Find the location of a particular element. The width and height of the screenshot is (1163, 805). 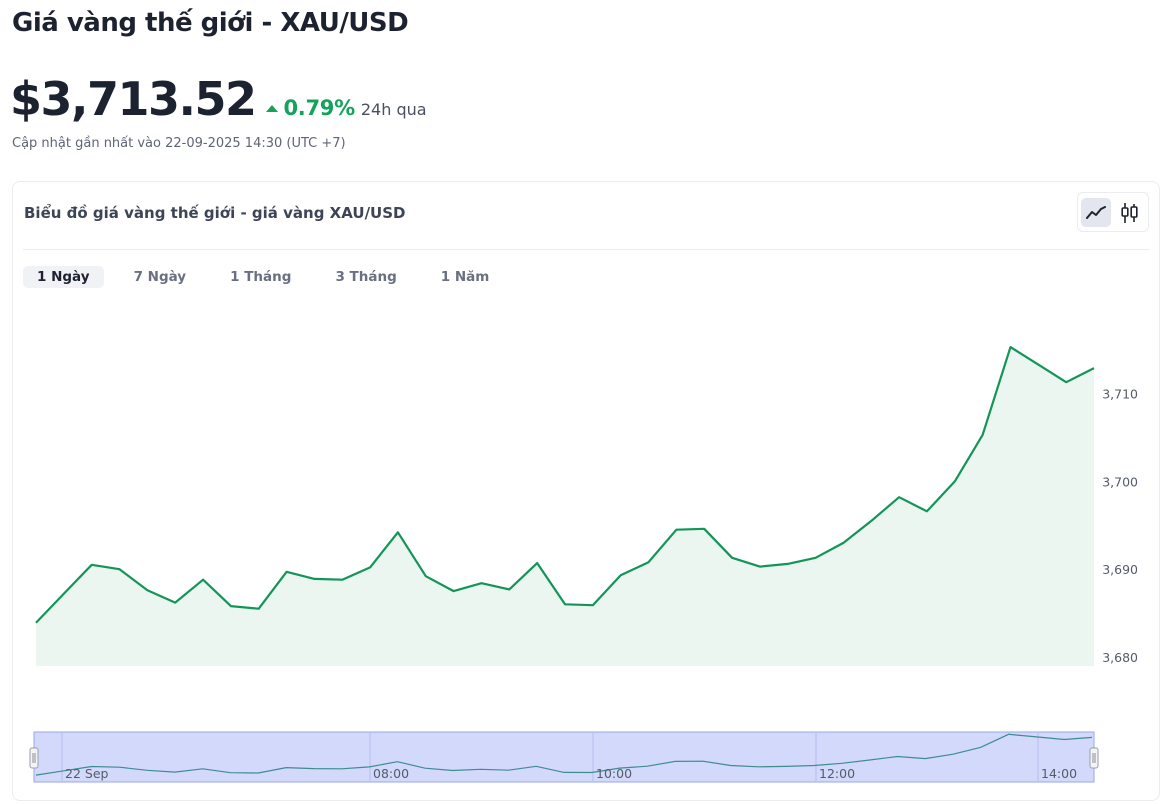

line-chart-button is located at coordinates (1096, 212).